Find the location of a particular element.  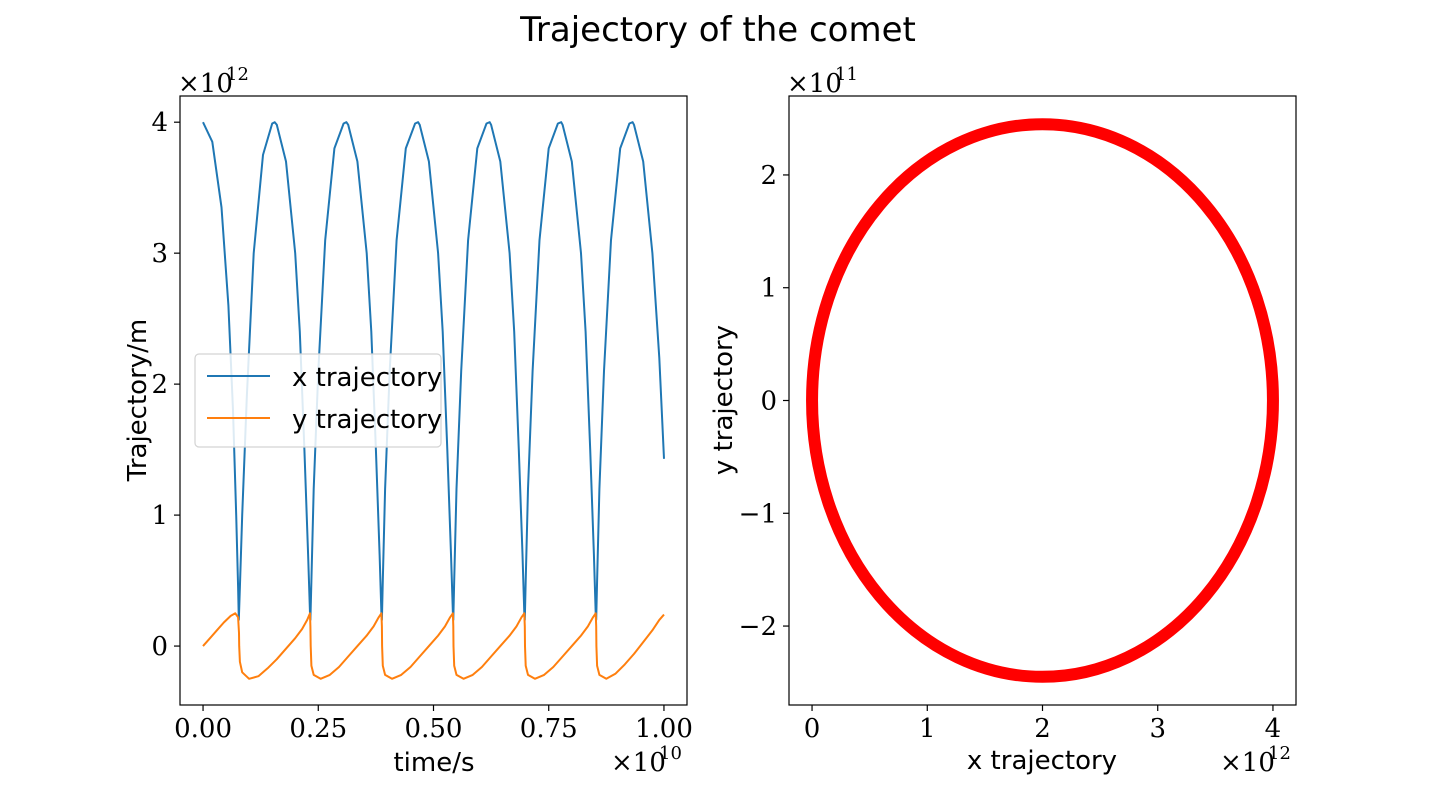

y-tick-label: 4 is located at coordinates (159, 123).